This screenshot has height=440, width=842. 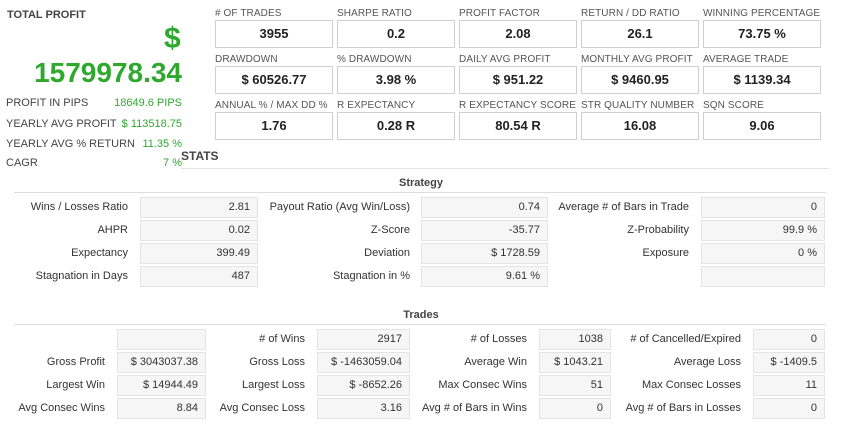 I want to click on metric-card-monthly-avg: MONTHLY AVG PROFIT $ 9460.95, so click(x=640, y=76).